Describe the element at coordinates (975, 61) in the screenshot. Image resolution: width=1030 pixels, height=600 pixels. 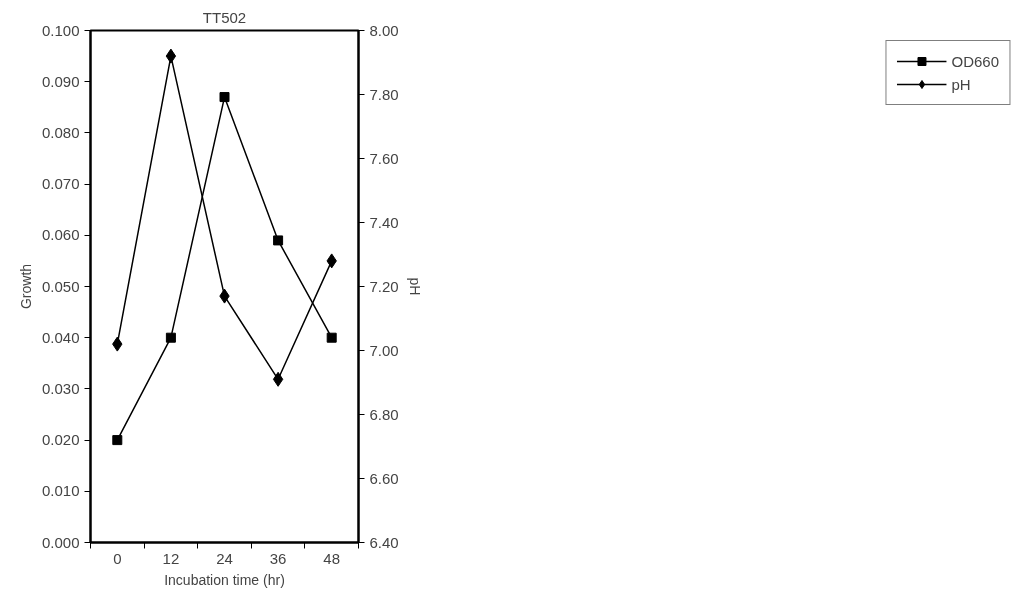
I see `legend-label: OD660` at that location.